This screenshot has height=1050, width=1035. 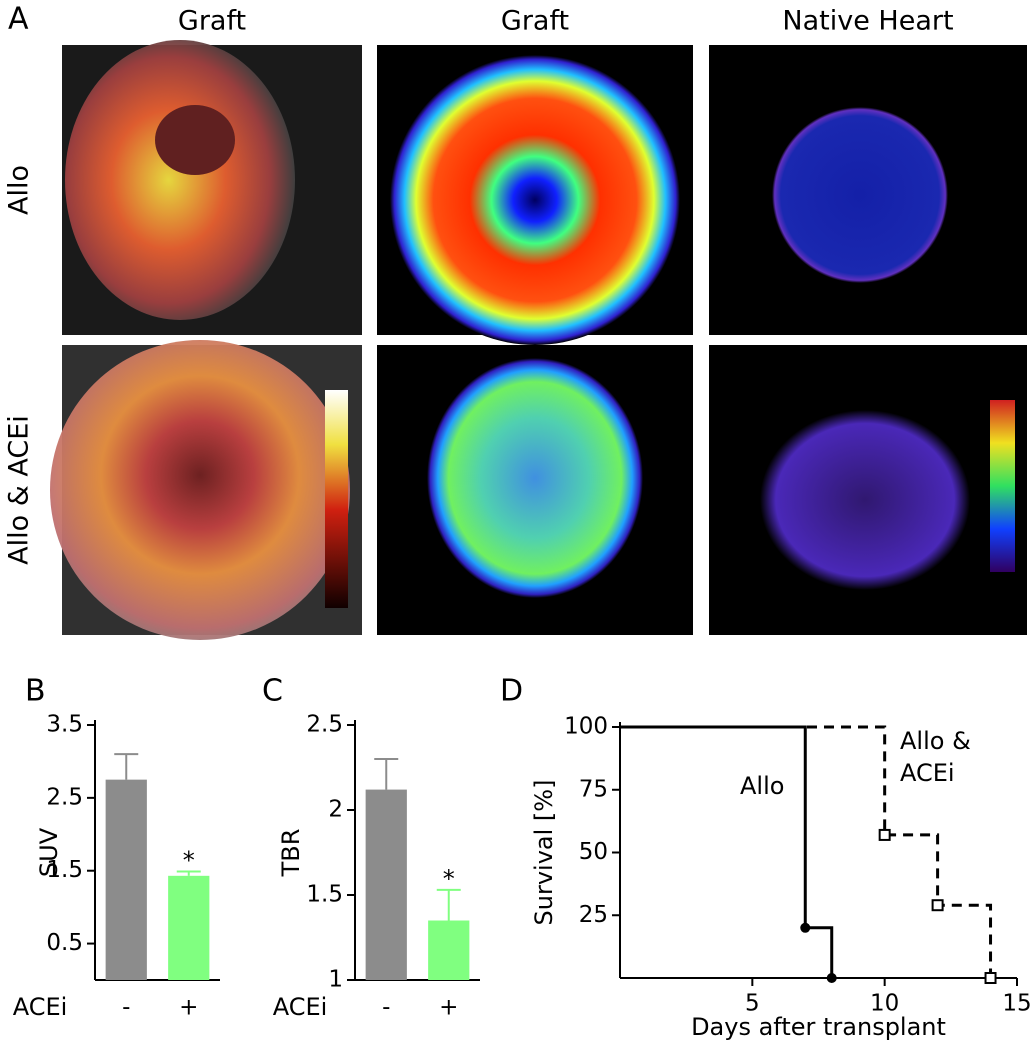 What do you see at coordinates (884, 1004) in the screenshot?
I see `x-tick-label: 10` at bounding box center [884, 1004].